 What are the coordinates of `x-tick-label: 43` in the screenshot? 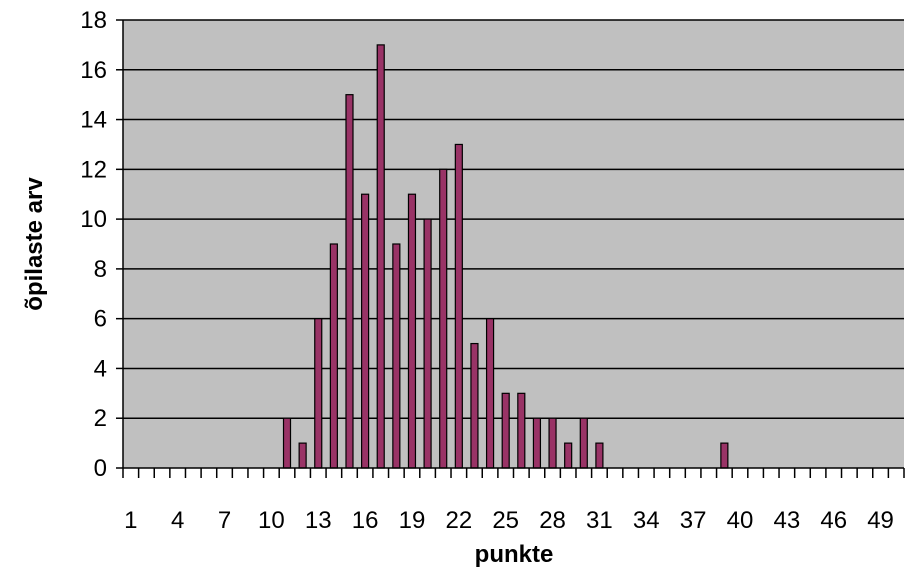 It's located at (786, 520).